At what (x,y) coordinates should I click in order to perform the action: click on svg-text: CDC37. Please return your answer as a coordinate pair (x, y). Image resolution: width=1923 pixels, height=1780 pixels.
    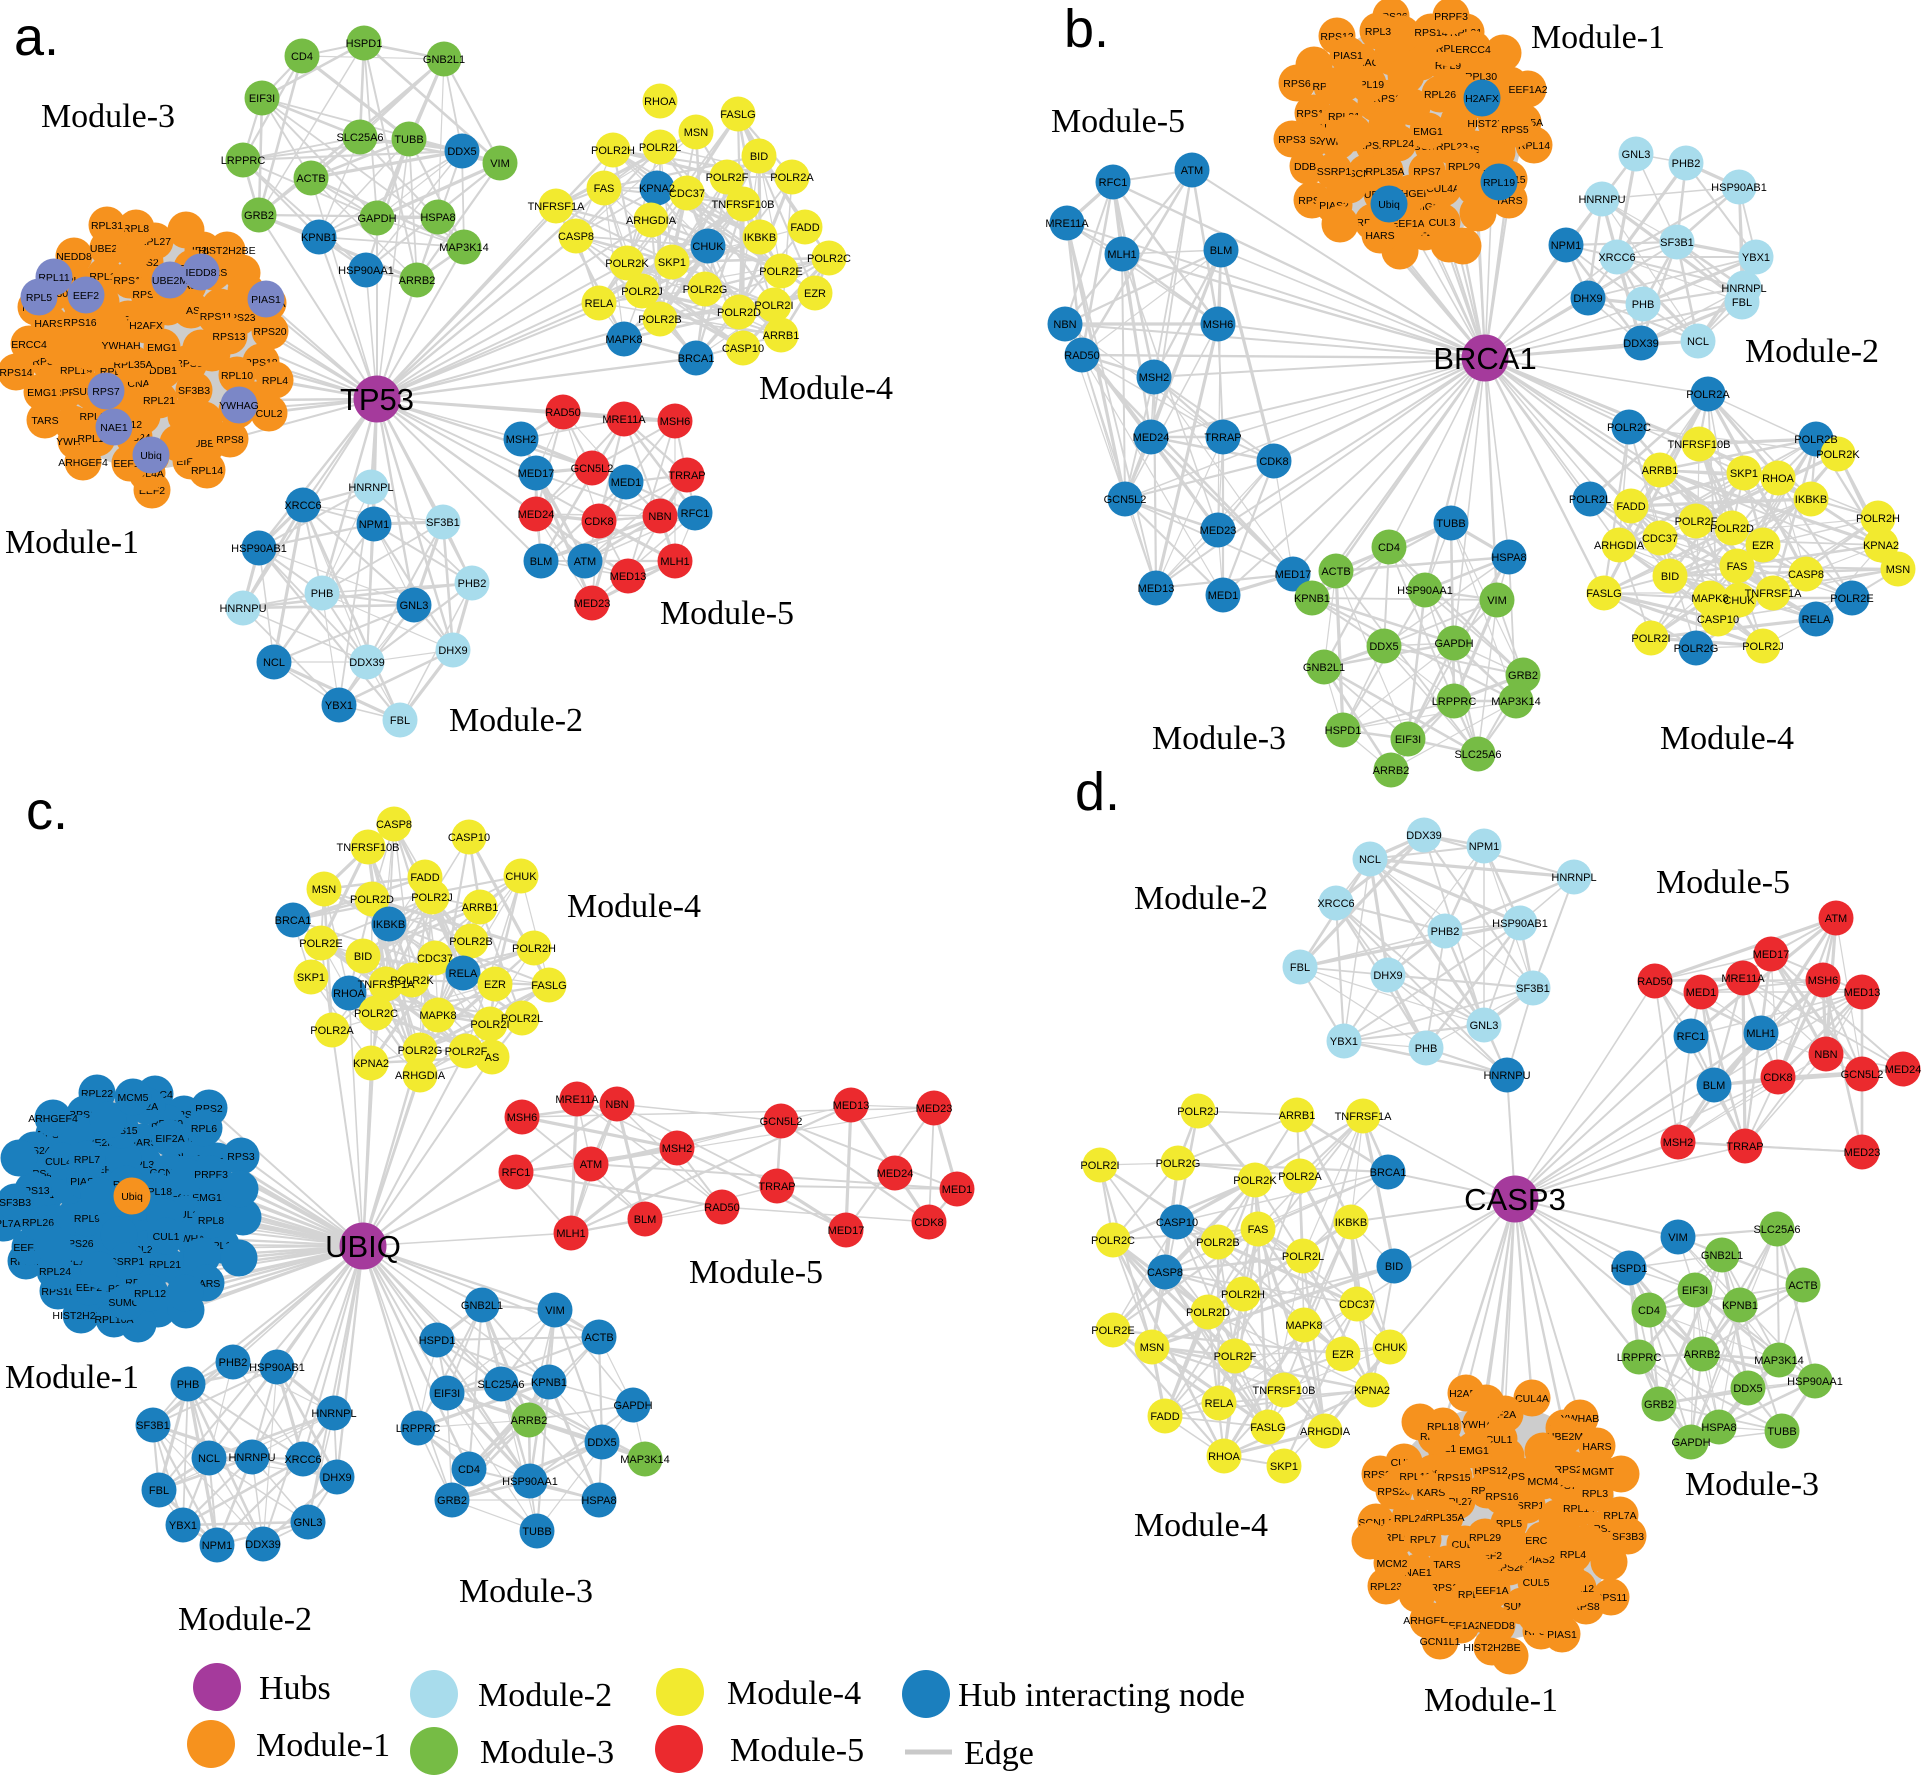
    Looking at the image, I should click on (1357, 1305).